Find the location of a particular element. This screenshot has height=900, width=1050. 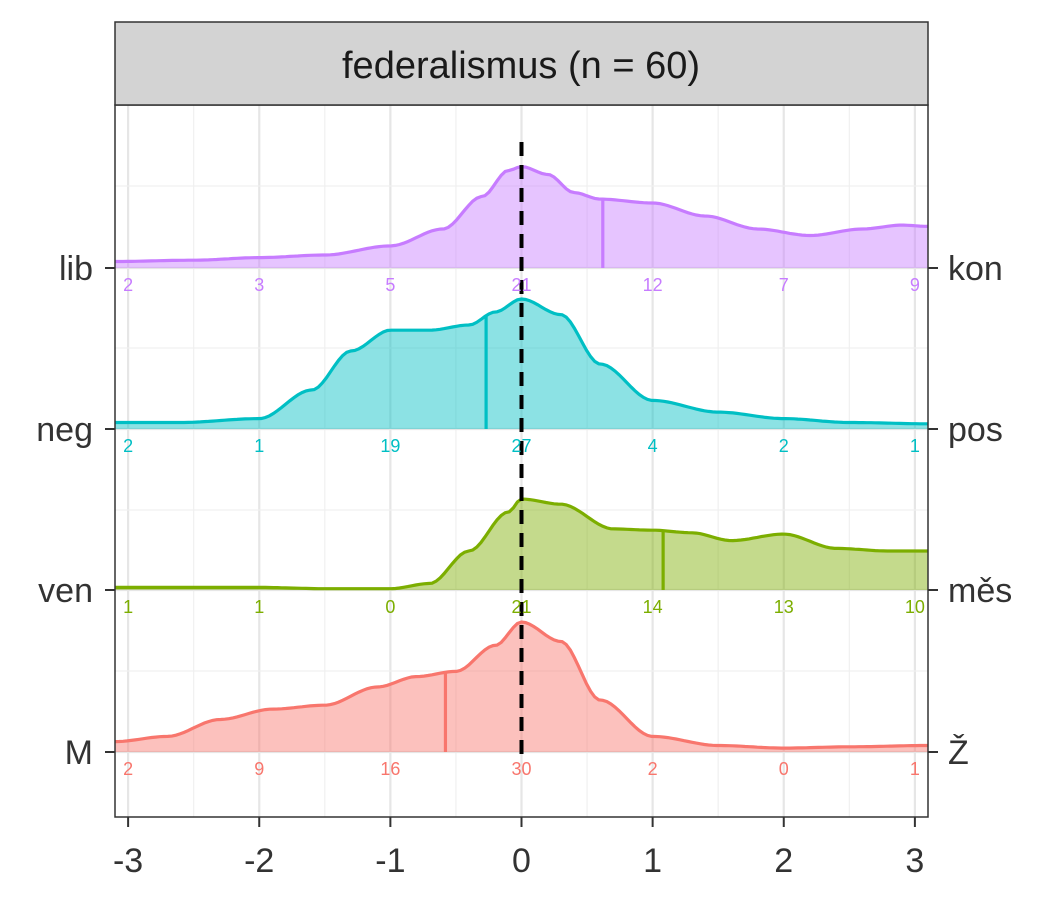

left-label-ven: ven is located at coordinates (65, 591).